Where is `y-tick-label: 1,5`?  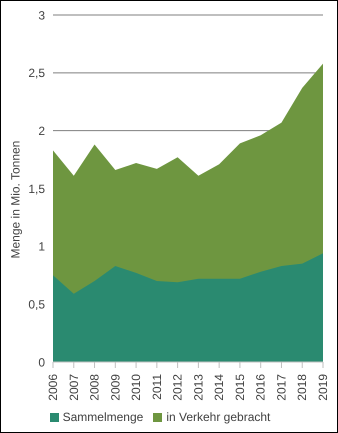
y-tick-label: 1,5 is located at coordinates (37, 189).